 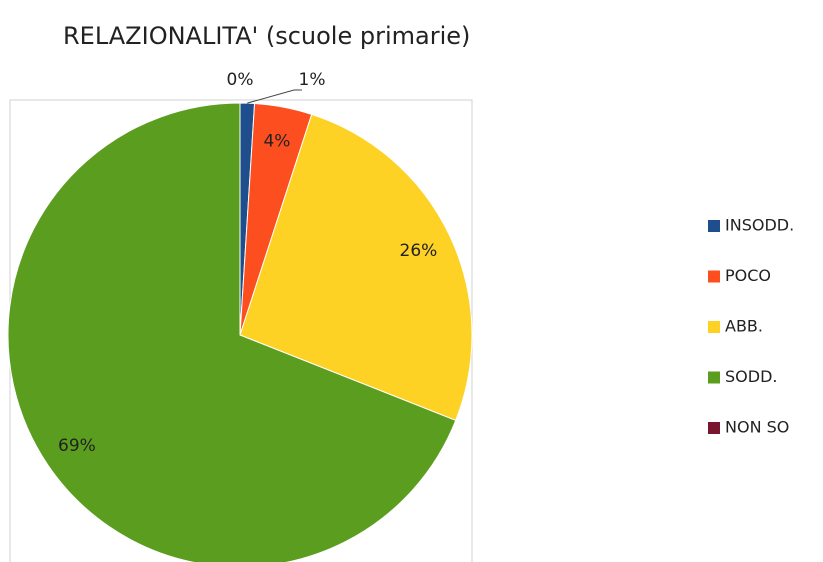 What do you see at coordinates (276, 141) in the screenshot?
I see `data-label: 4%` at bounding box center [276, 141].